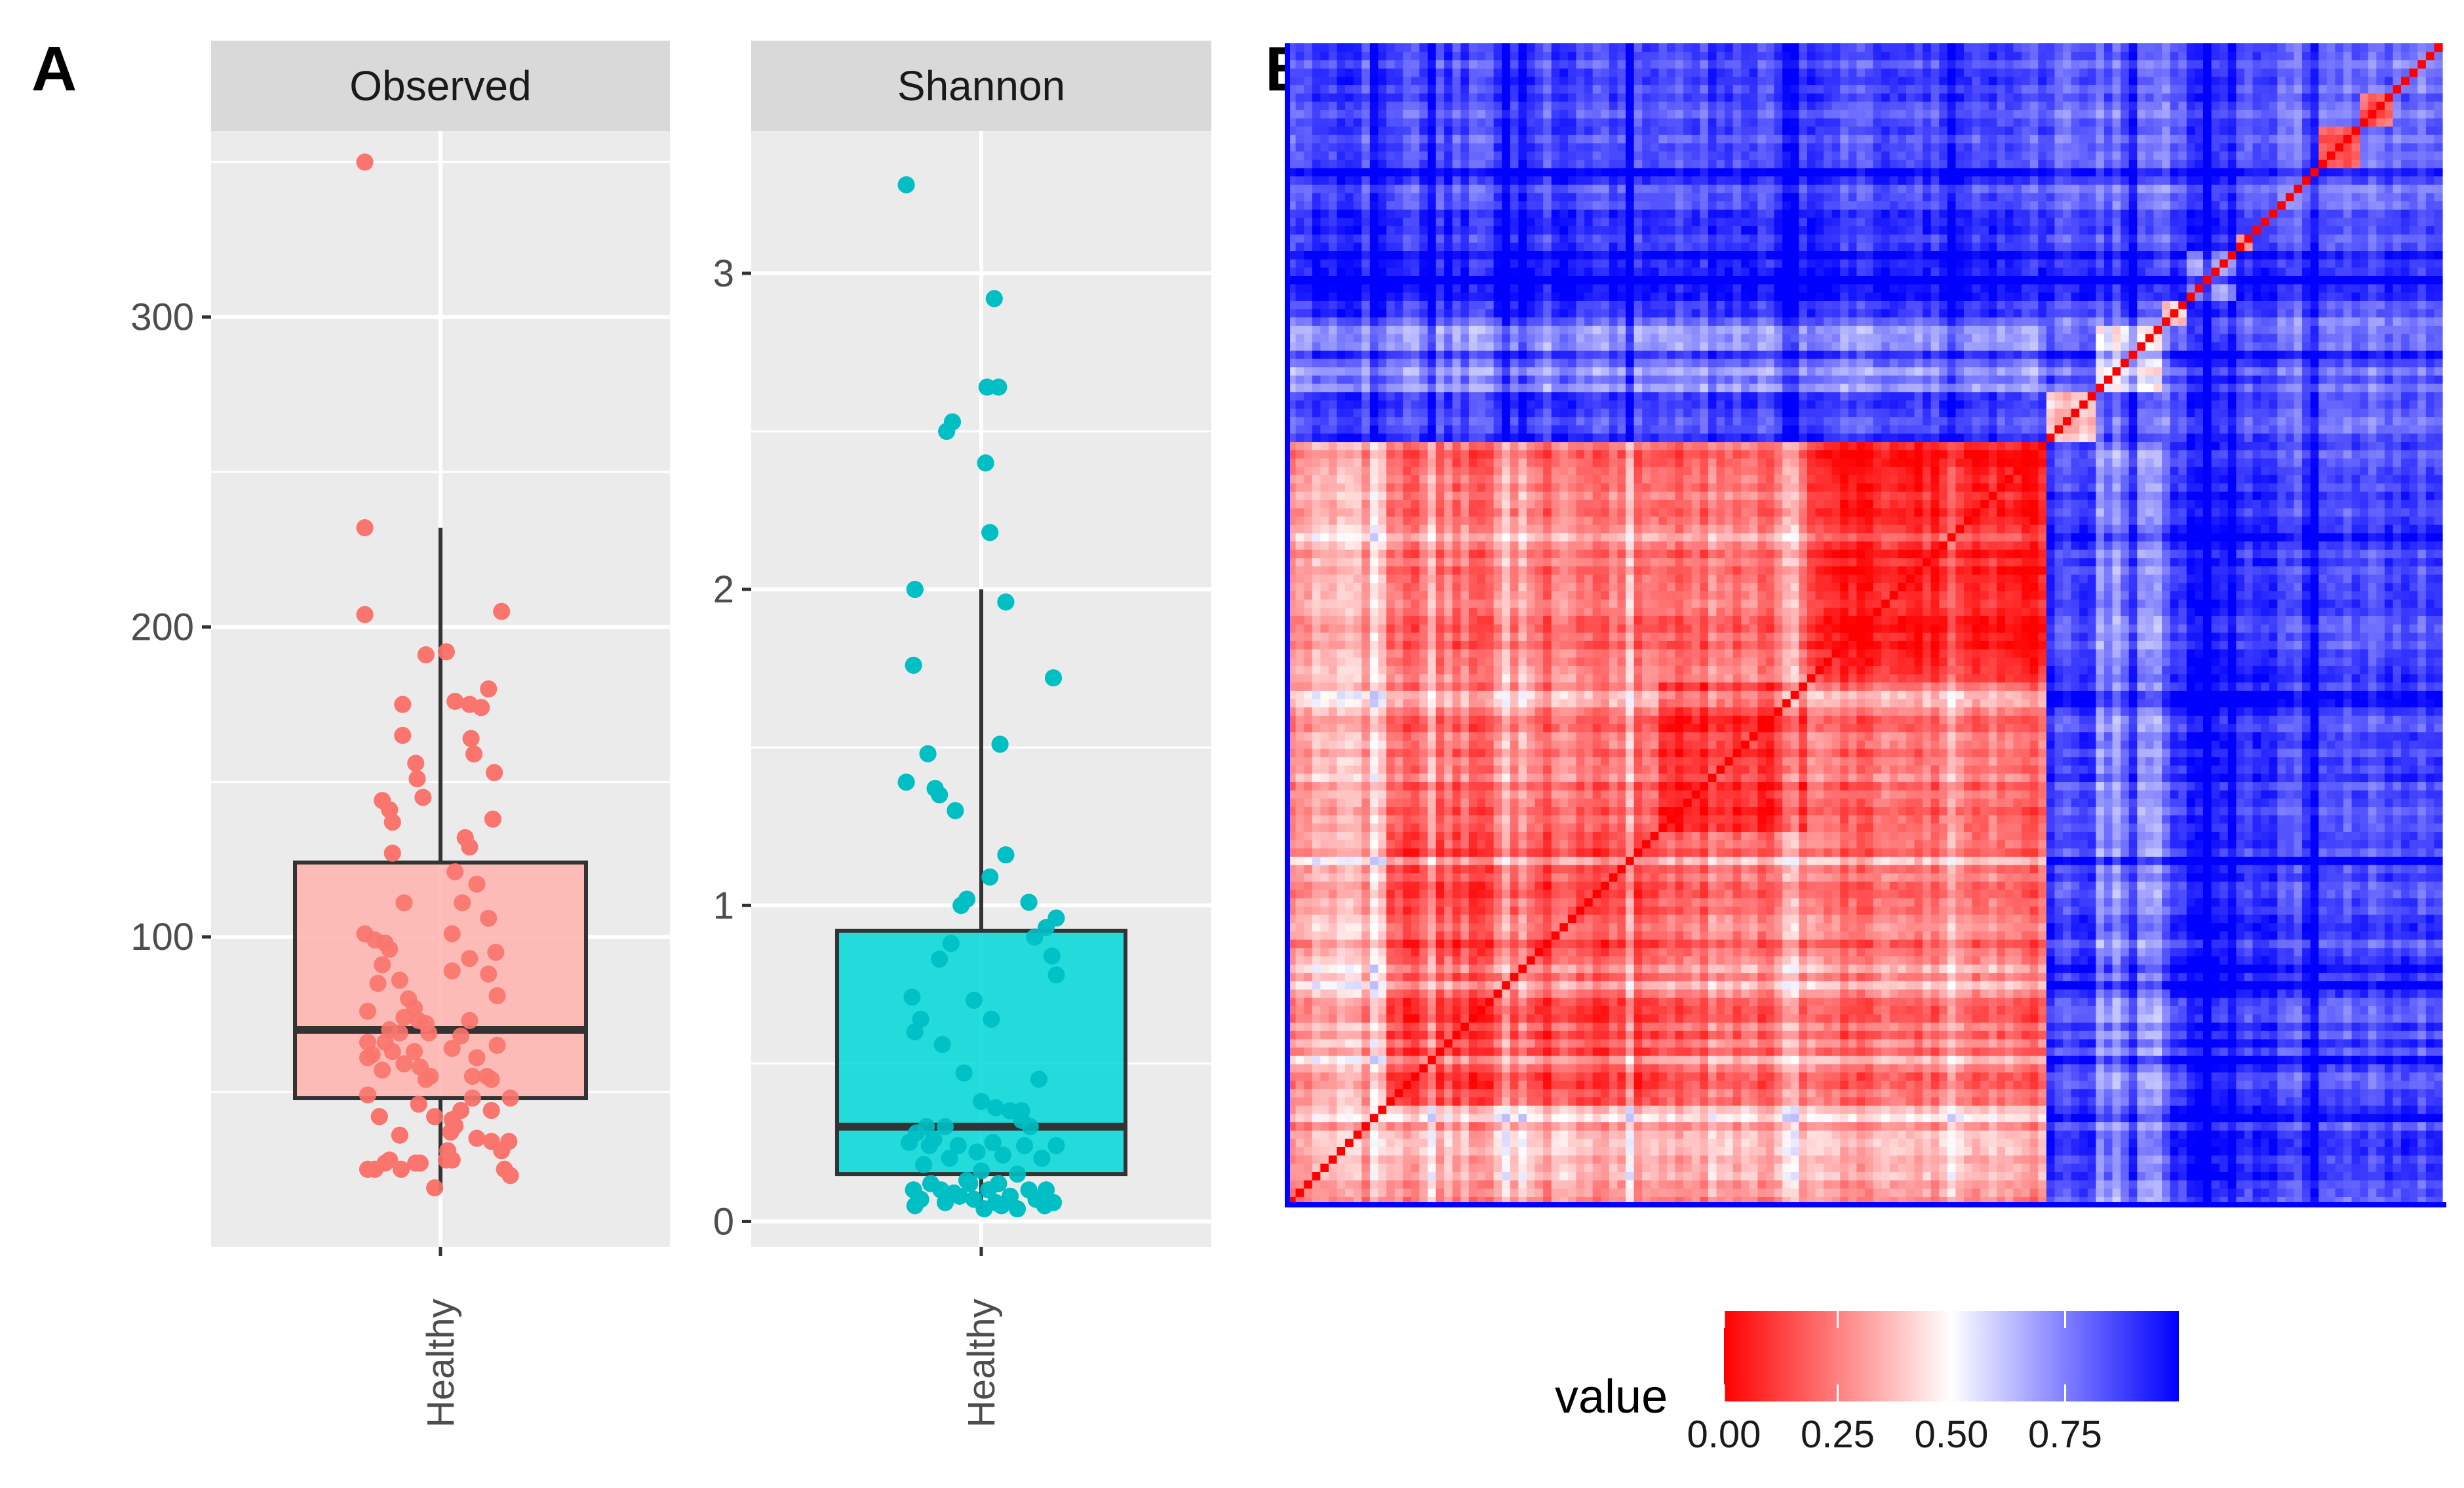 The image size is (2464, 1488). I want to click on observed-point-overlay, so click(429, 1033).